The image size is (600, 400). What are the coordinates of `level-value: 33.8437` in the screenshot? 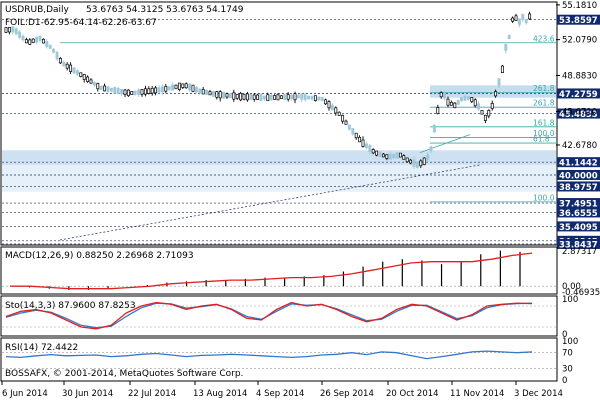 It's located at (578, 245).